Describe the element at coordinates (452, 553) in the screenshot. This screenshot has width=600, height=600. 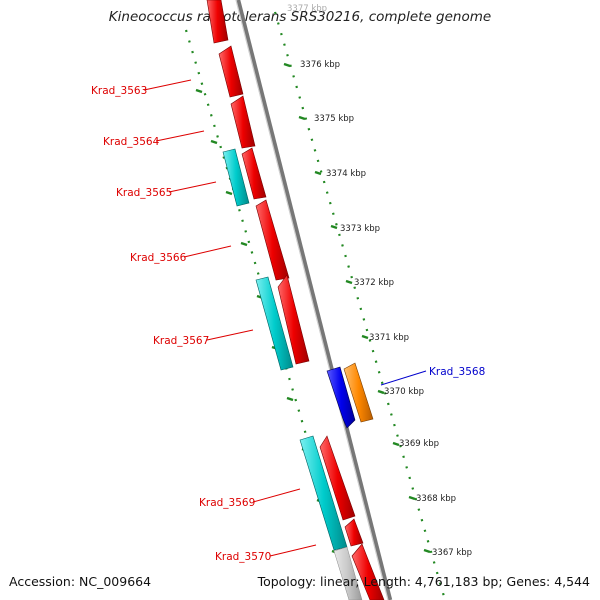
I see `ruler-label: 3367 kbp` at that location.